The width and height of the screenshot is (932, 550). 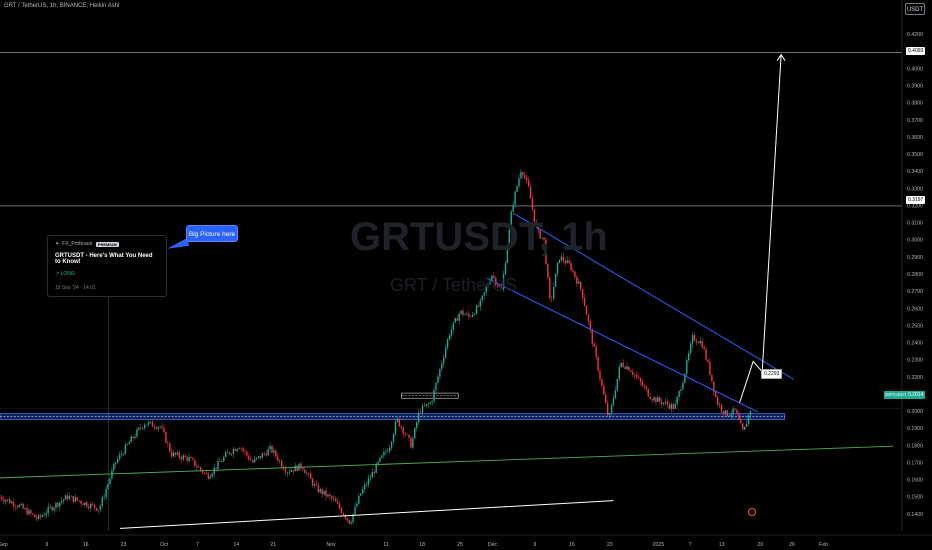 I want to click on channel-lower-line, so click(x=622, y=345).